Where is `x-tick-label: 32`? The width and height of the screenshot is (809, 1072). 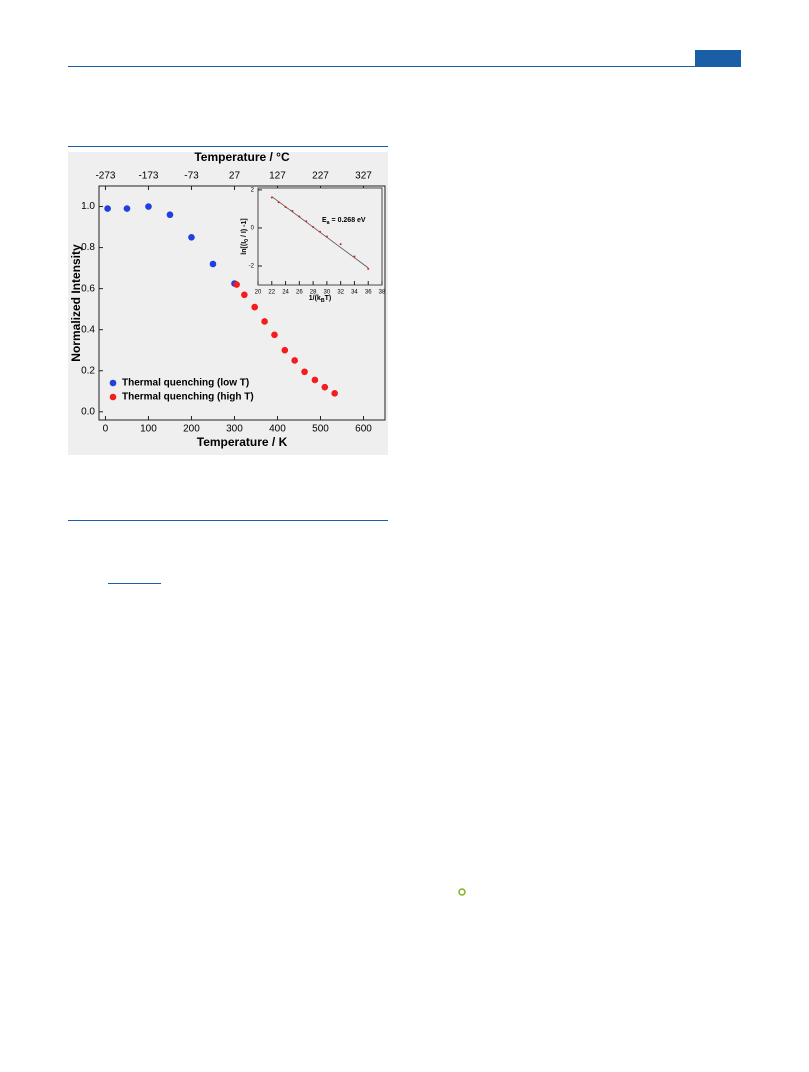 x-tick-label: 32 is located at coordinates (340, 293).